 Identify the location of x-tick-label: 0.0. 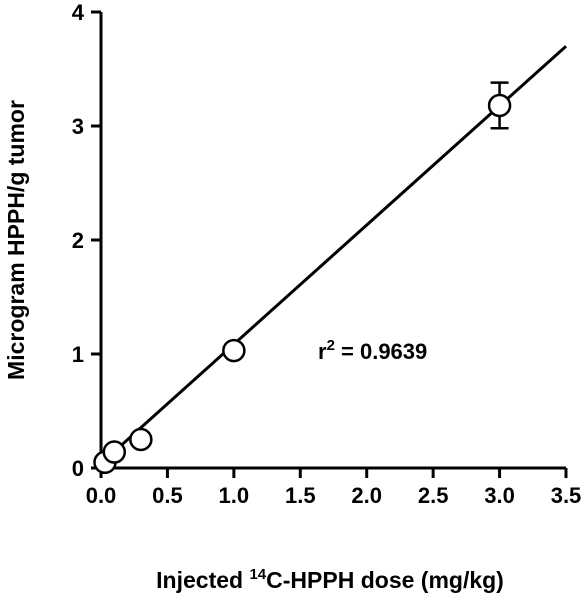
(101, 495).